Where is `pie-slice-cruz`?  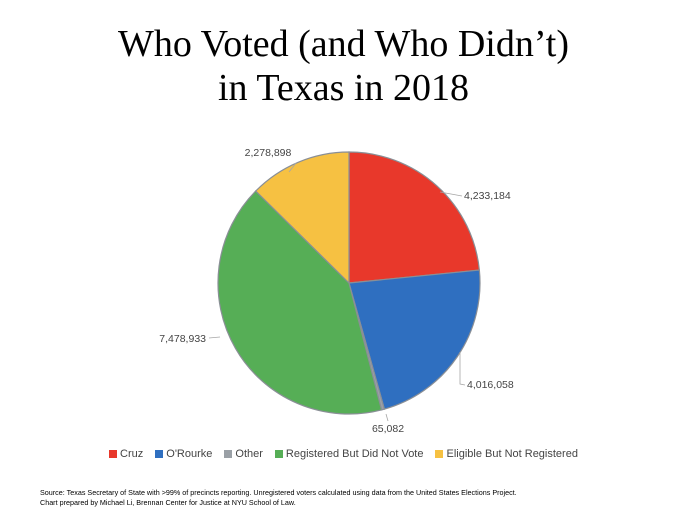
pie-slice-cruz is located at coordinates (414, 217).